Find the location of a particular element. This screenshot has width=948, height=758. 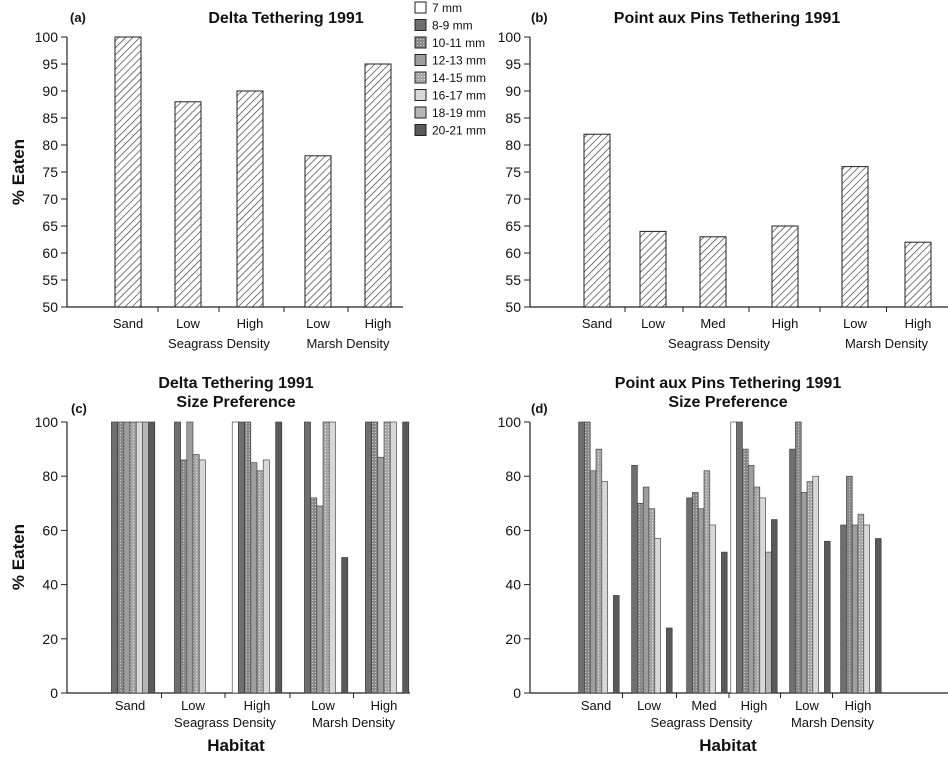

y-tick-label: 50 is located at coordinates (513, 307).